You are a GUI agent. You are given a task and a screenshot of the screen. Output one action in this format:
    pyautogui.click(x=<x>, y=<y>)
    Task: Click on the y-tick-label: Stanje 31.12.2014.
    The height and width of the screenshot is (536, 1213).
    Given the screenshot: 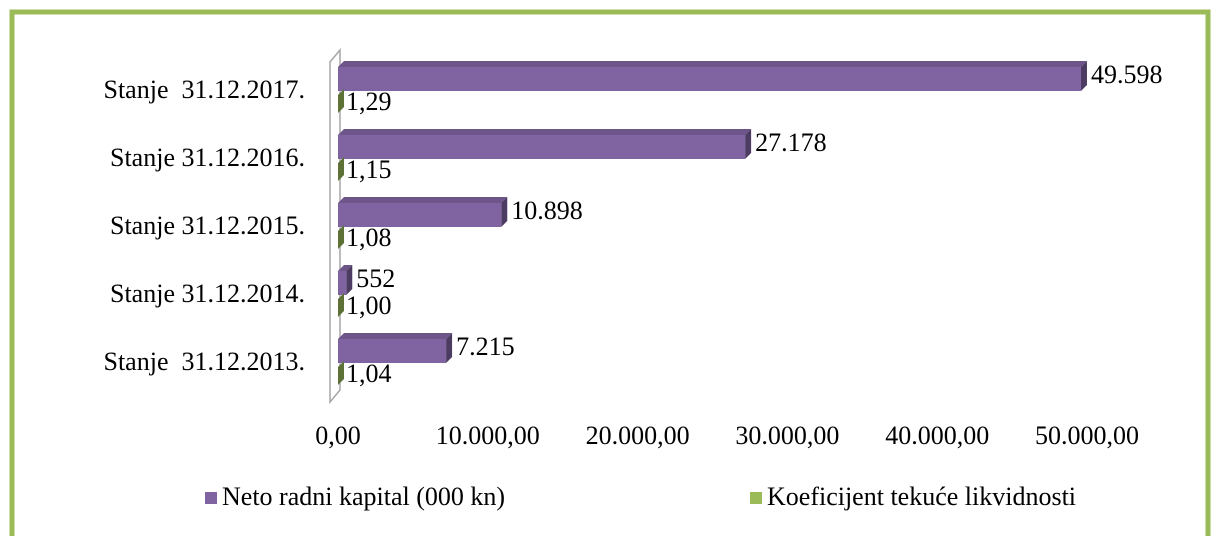 What is the action you would take?
    pyautogui.click(x=207, y=293)
    